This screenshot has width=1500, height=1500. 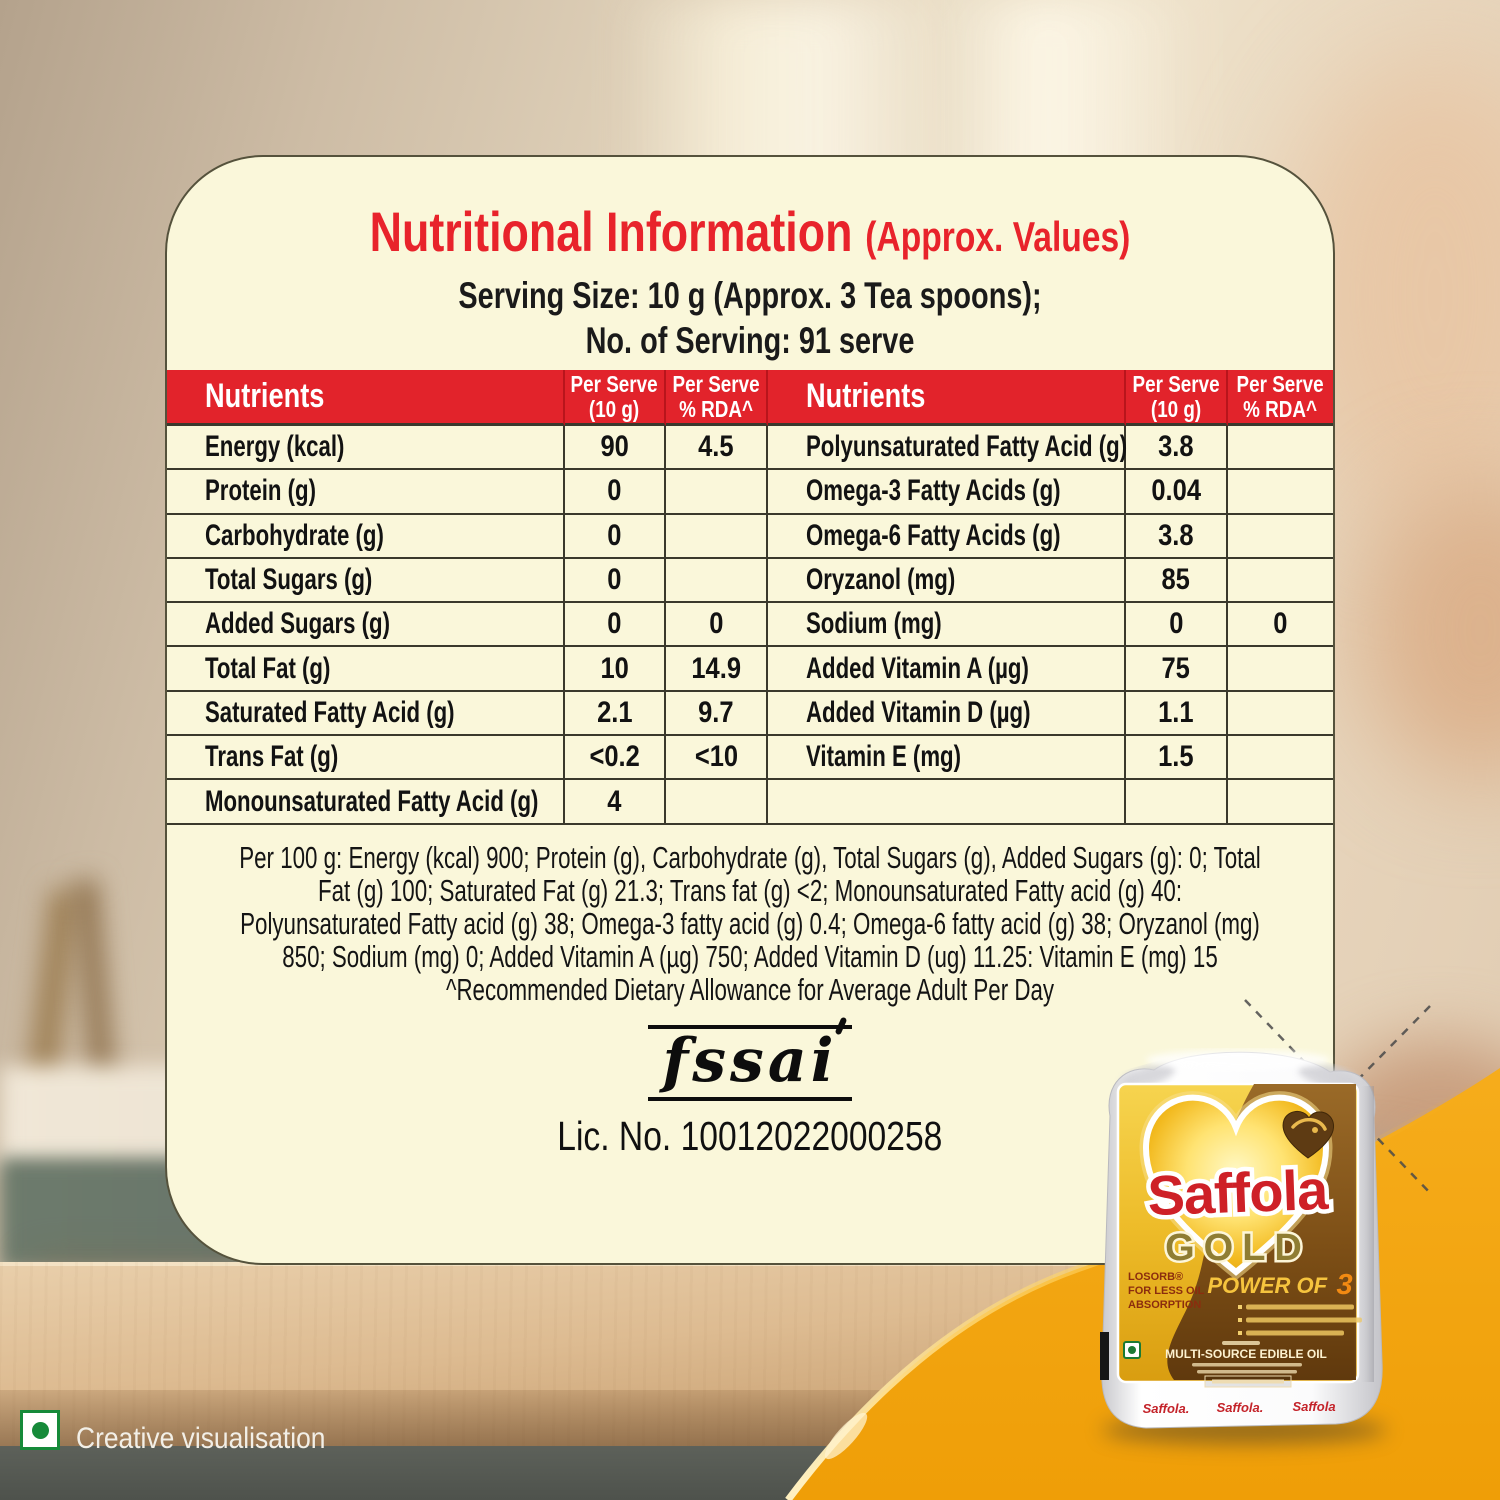 I want to click on header-rda-left: Per Serve% RDA^, so click(x=717, y=398).